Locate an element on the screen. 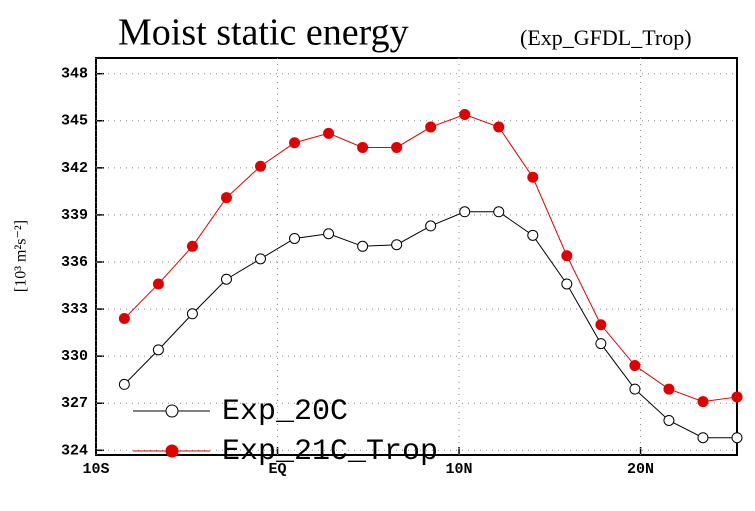 This screenshot has height=511, width=755. chart-subtitle: (Exp_GFDL_Trop) is located at coordinates (606, 37).